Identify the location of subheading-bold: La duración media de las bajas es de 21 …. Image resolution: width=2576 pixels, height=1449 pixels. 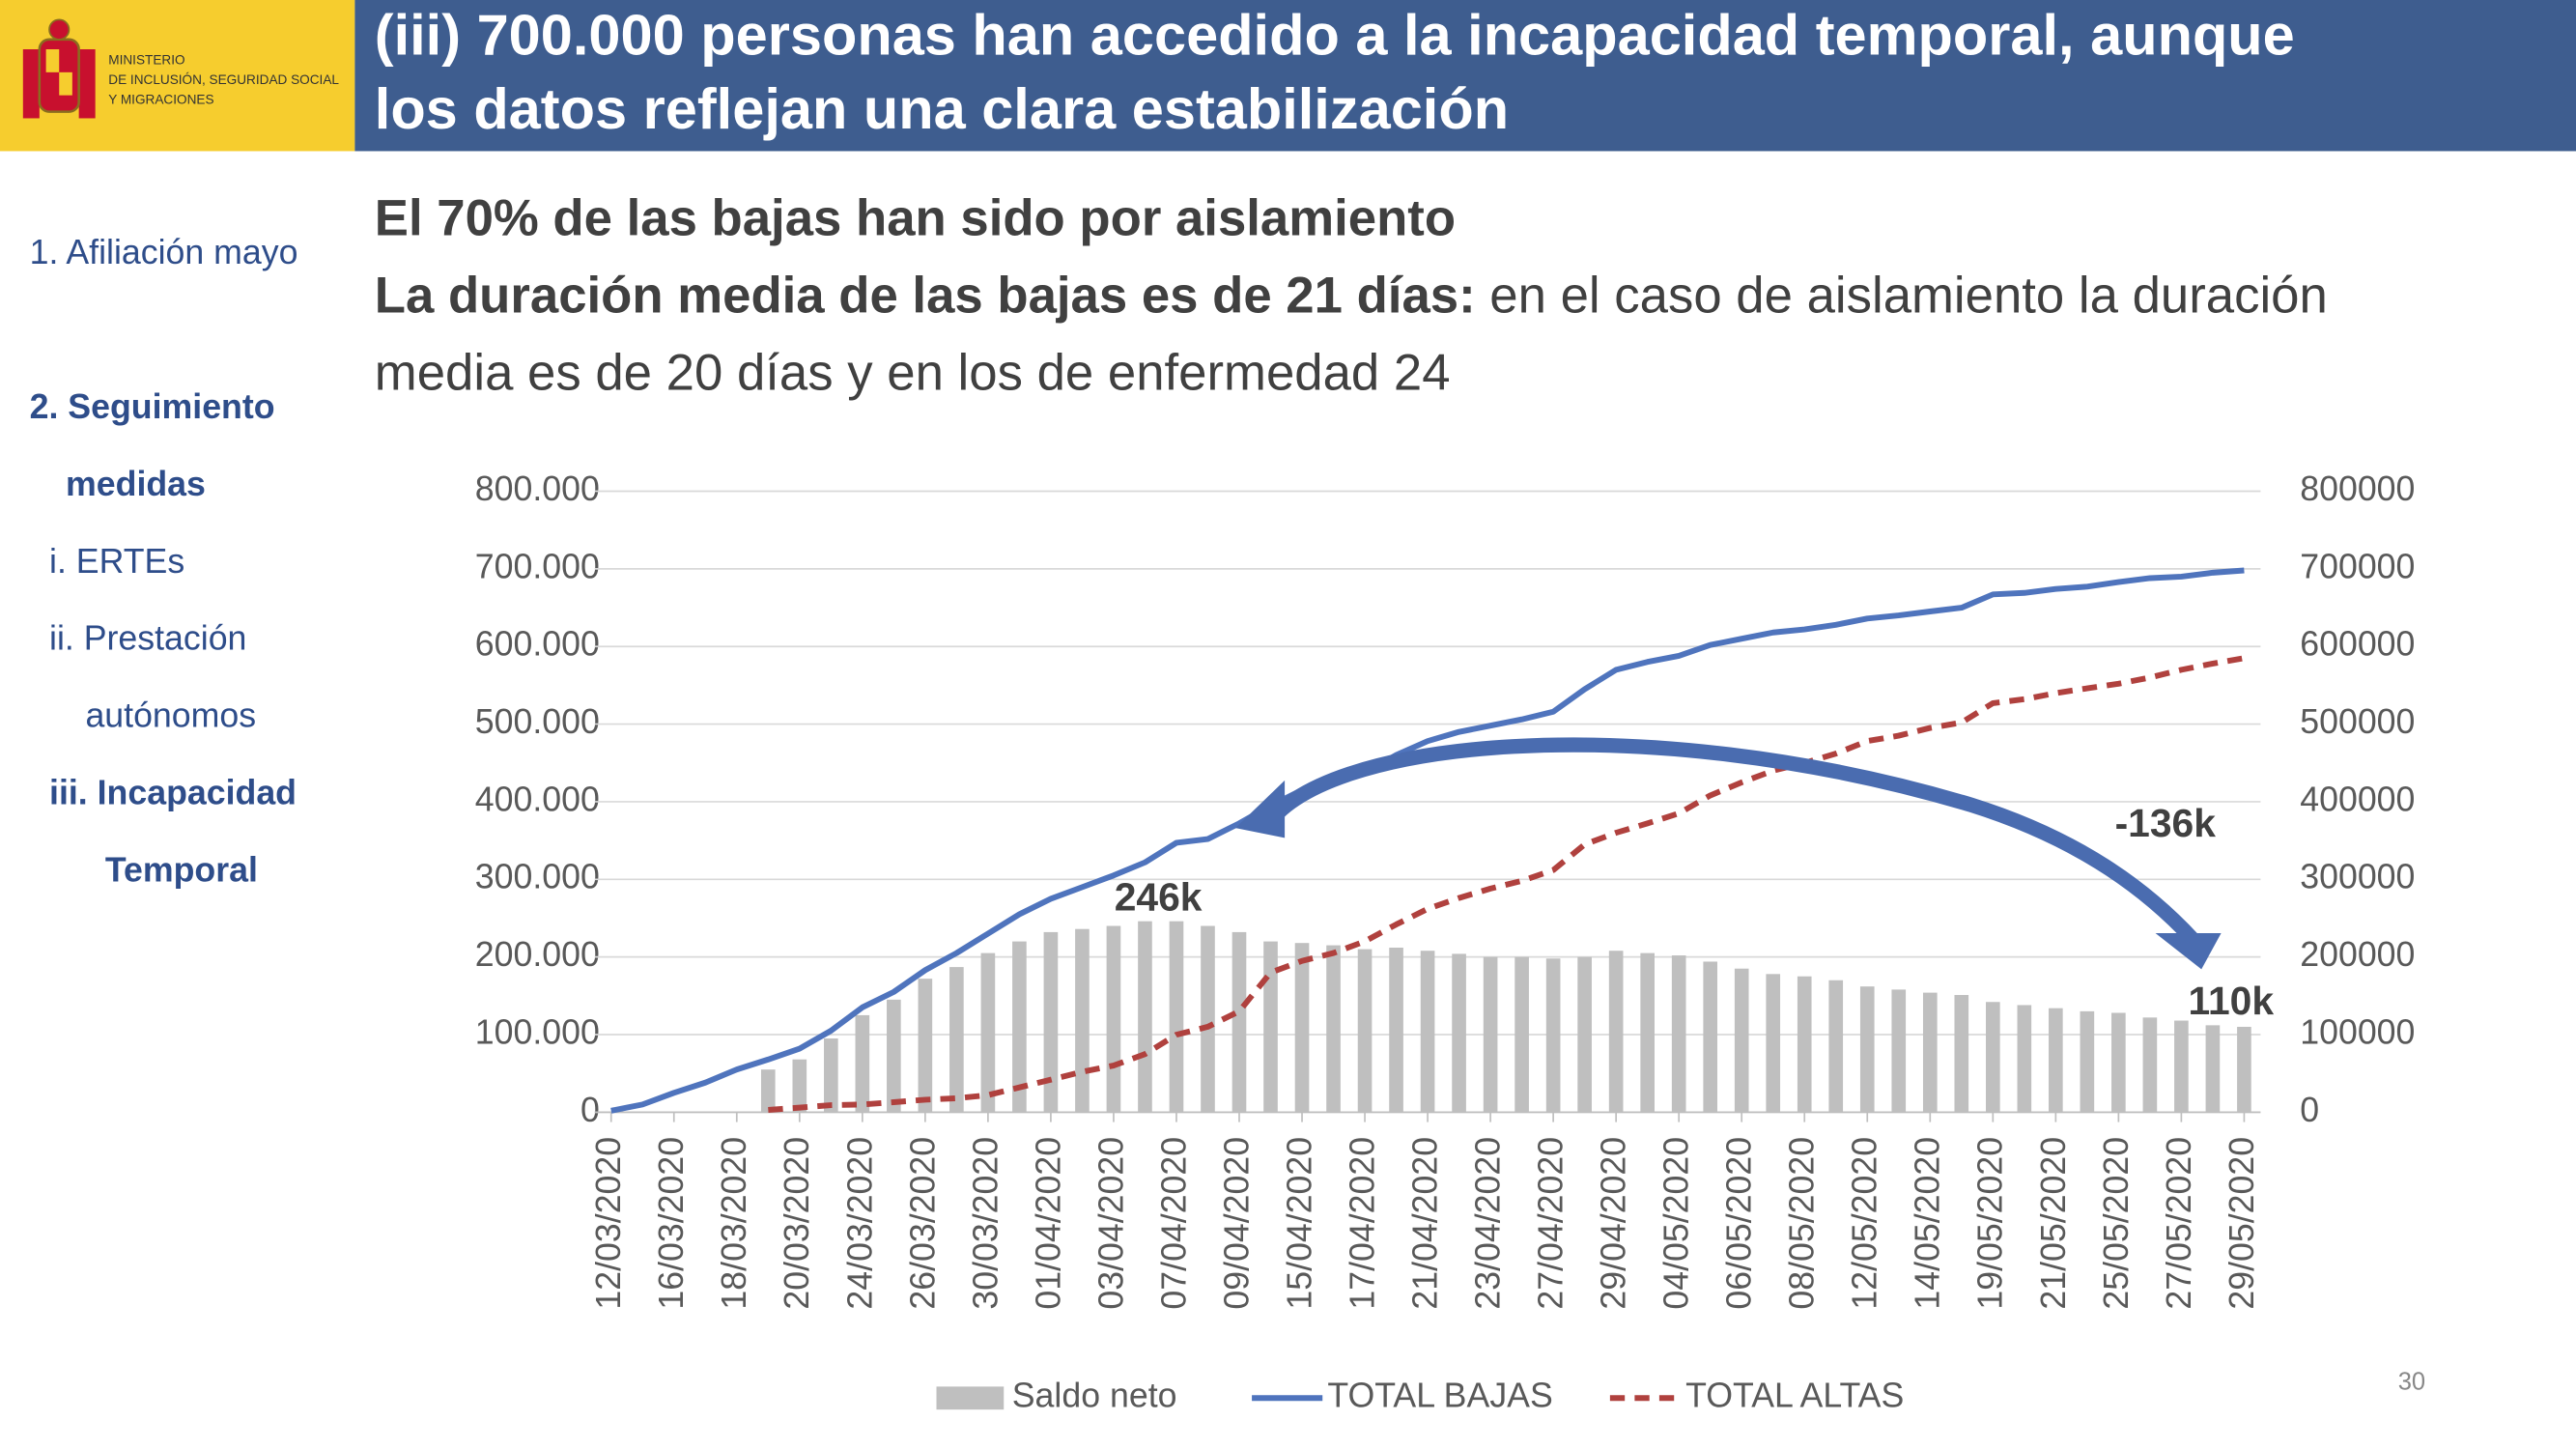
(925, 295).